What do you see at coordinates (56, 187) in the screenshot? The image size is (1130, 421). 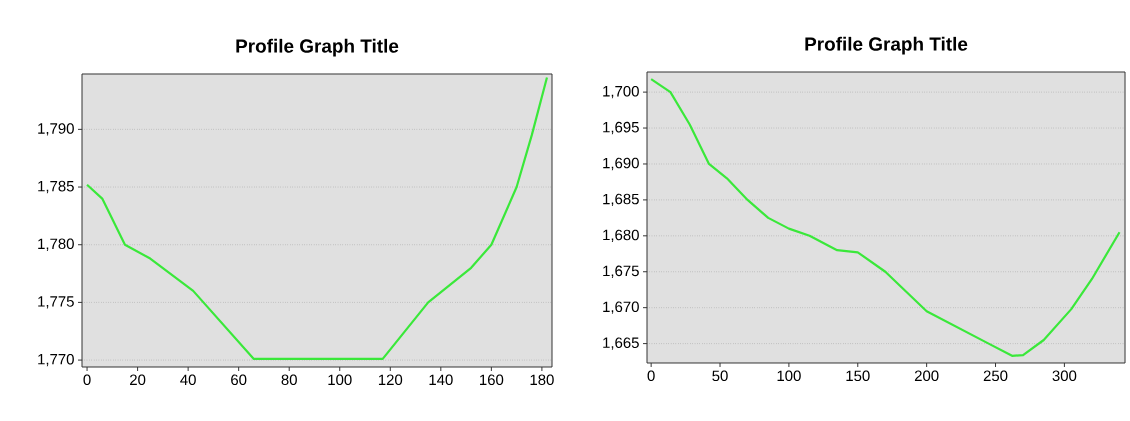 I see `y-tick-label: 1,785` at bounding box center [56, 187].